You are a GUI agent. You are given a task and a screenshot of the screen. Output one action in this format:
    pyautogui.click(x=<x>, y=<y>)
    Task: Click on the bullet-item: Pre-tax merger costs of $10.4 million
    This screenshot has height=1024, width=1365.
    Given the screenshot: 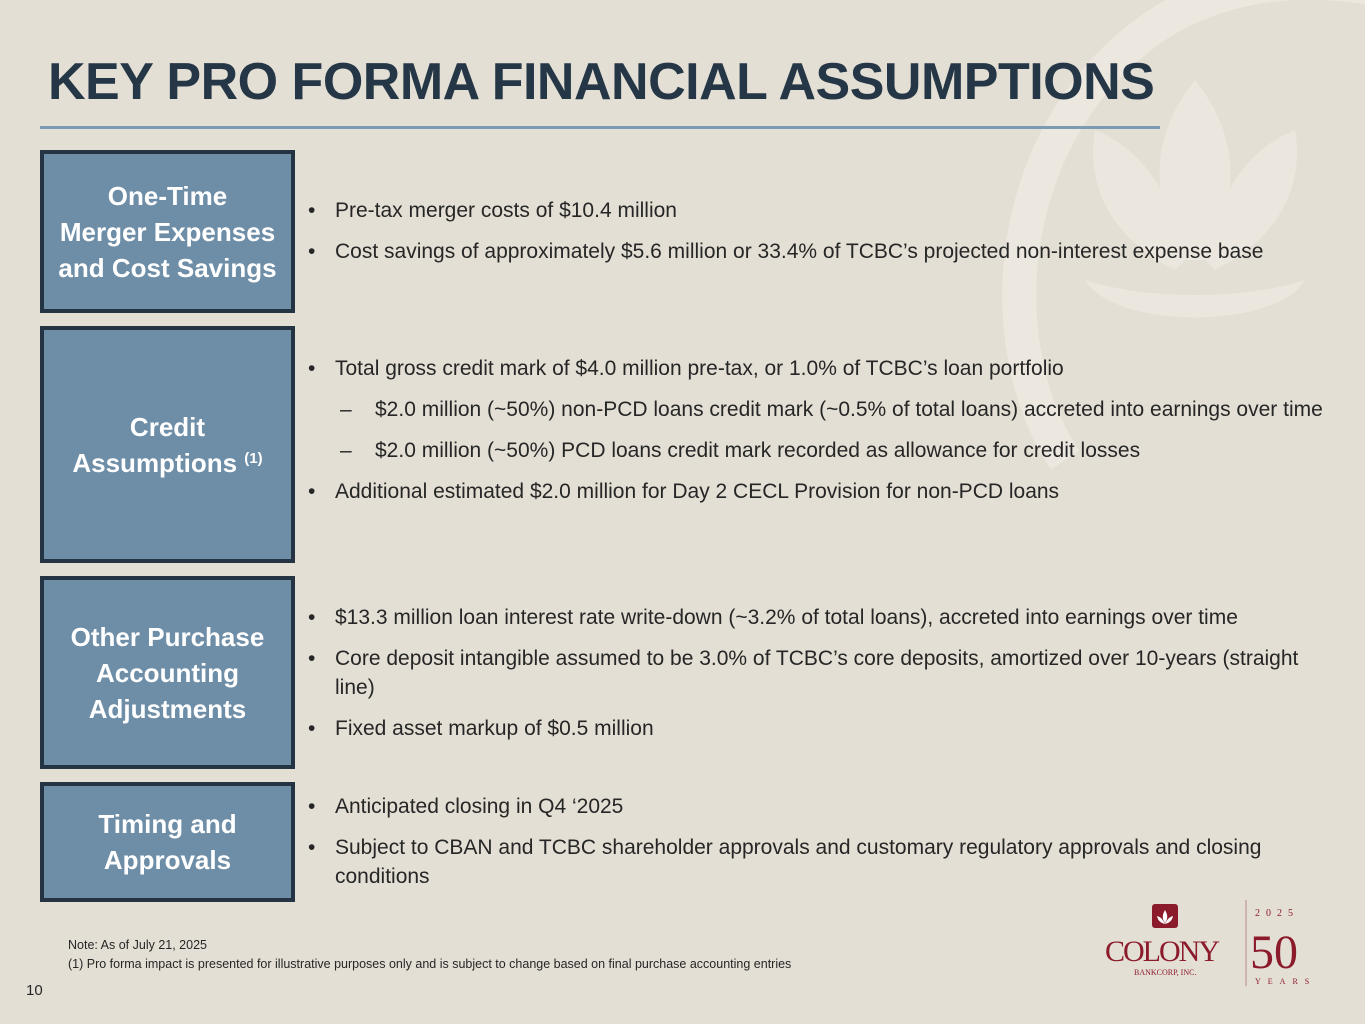 What is the action you would take?
    pyautogui.click(x=823, y=210)
    